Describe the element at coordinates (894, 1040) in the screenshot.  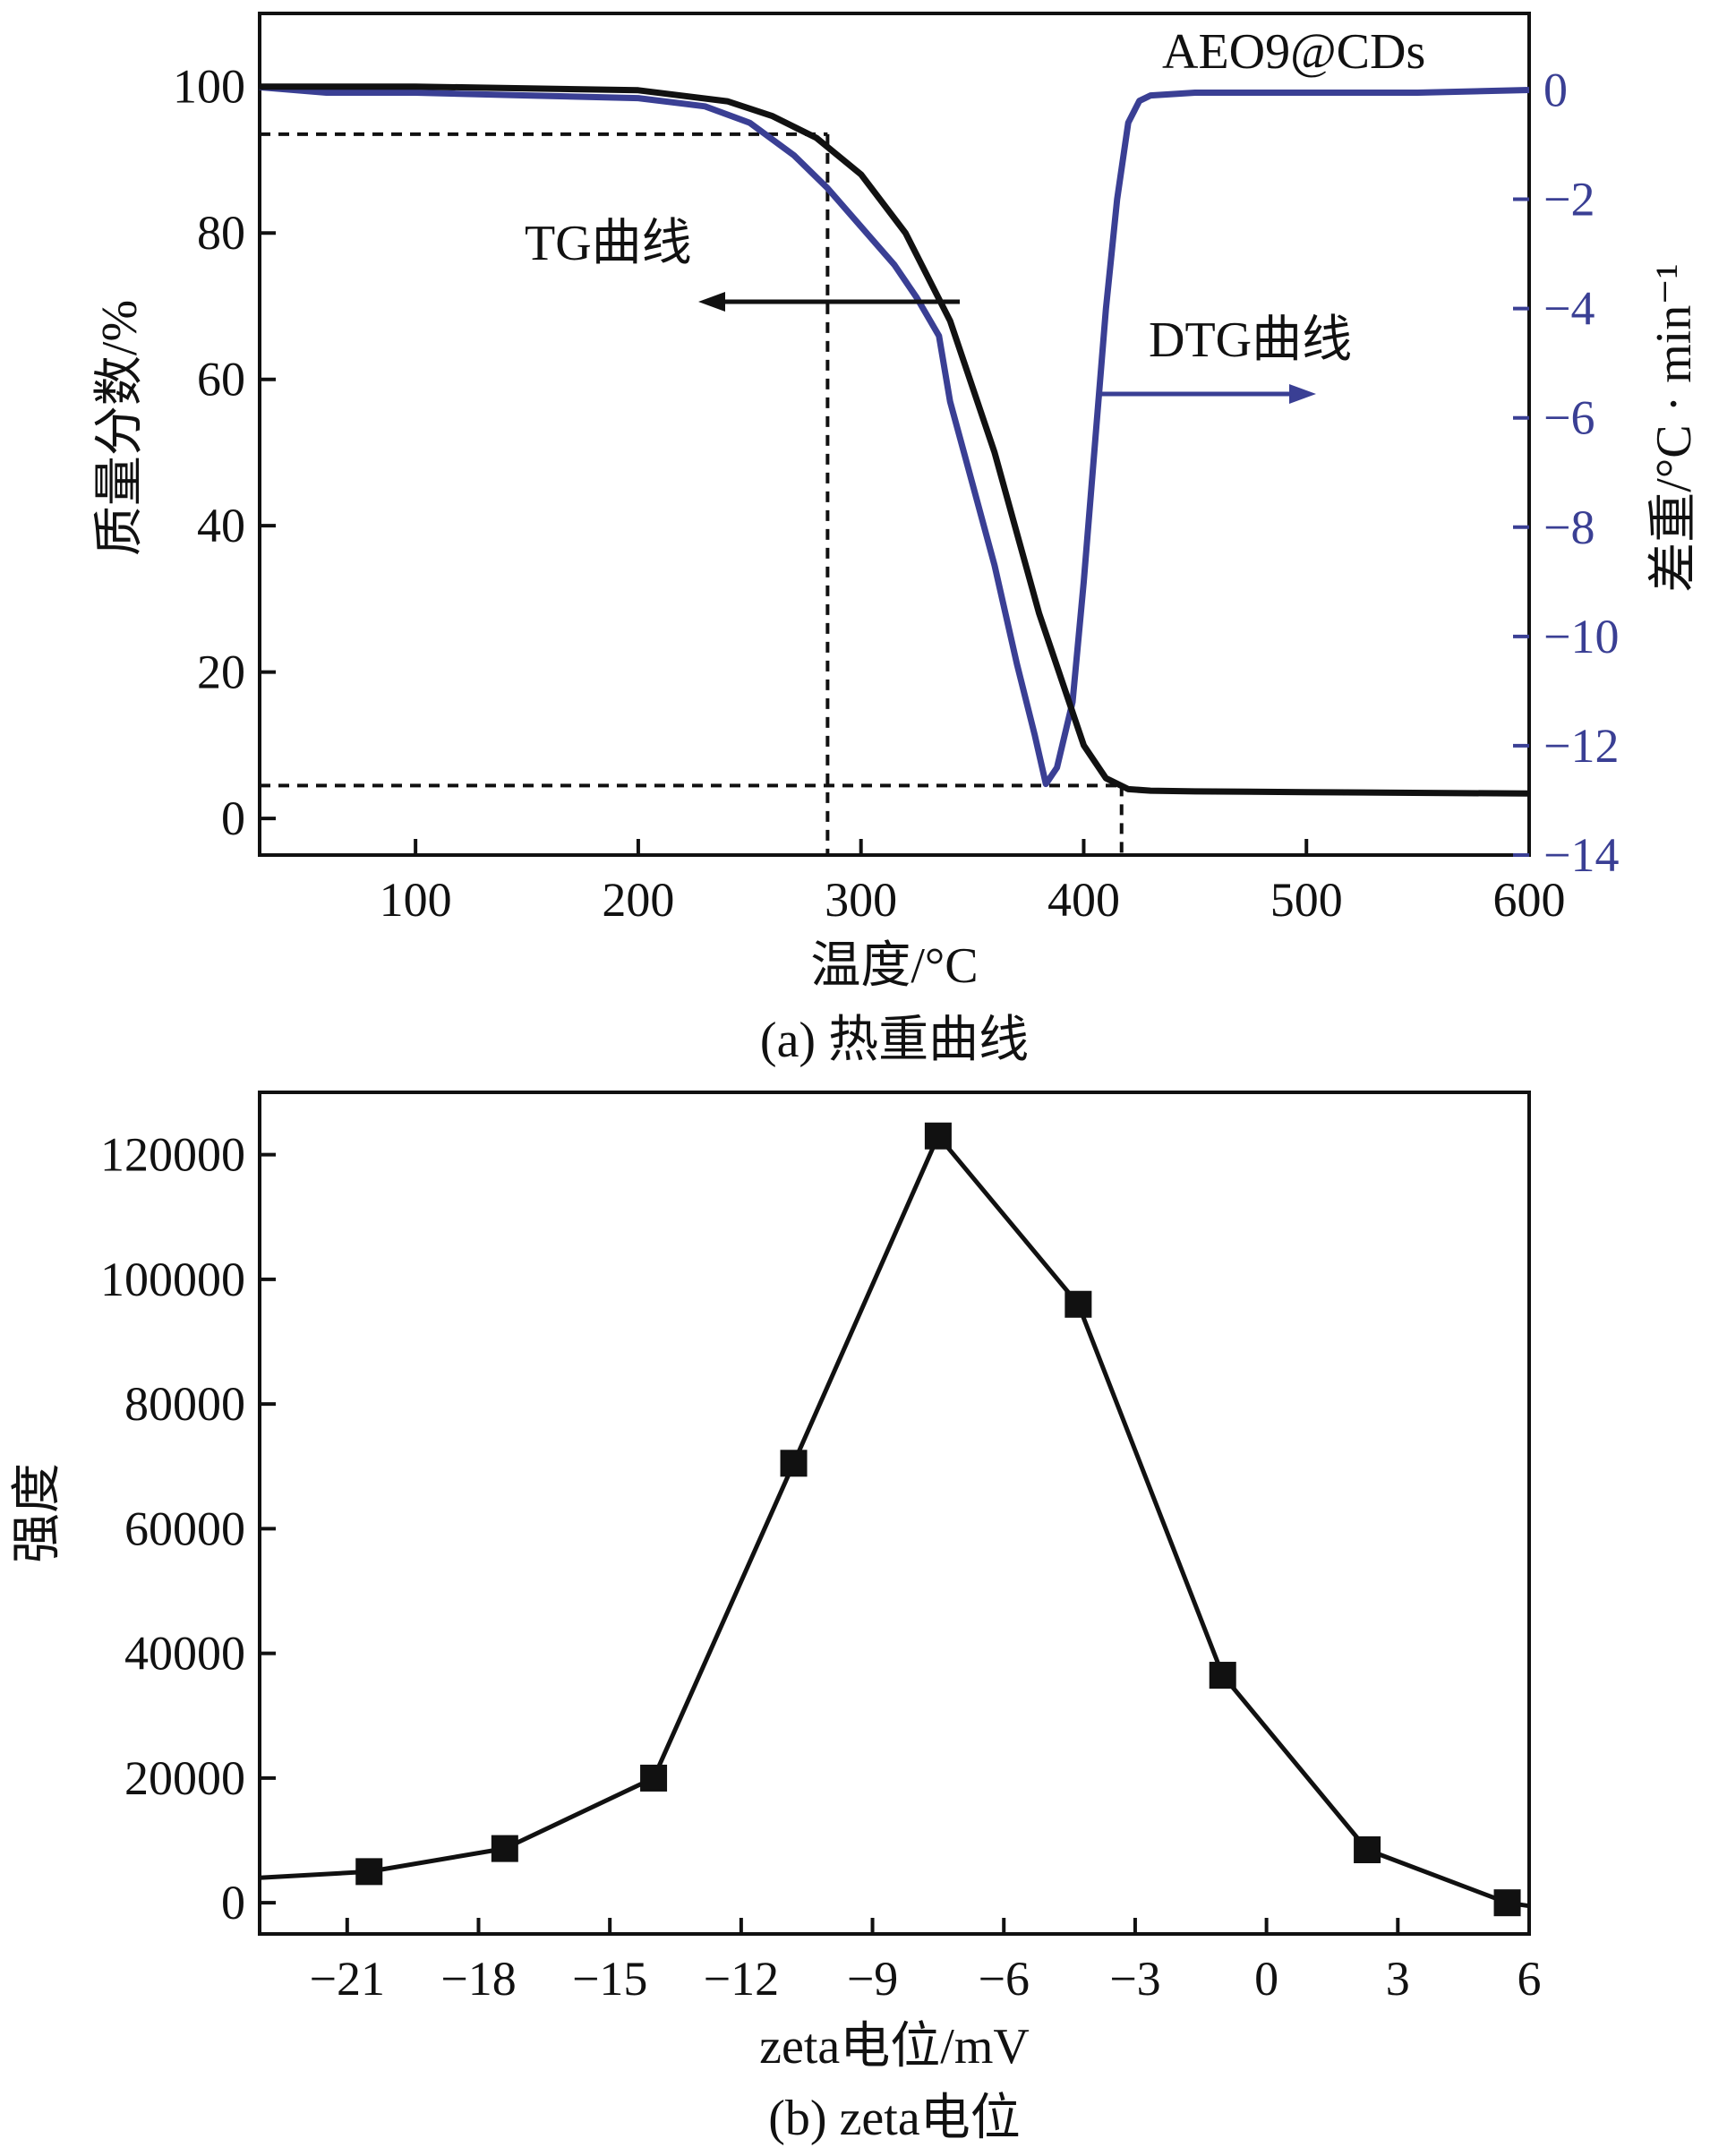
I see `tg-caption: (a) 热重曲线` at that location.